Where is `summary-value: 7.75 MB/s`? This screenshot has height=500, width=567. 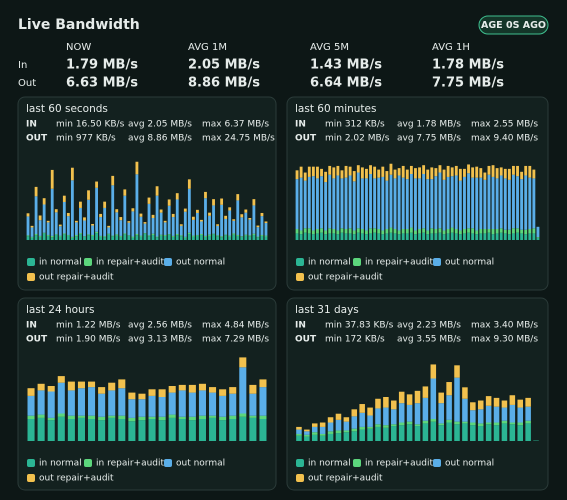
summary-value: 7.75 MB/s is located at coordinates (468, 83).